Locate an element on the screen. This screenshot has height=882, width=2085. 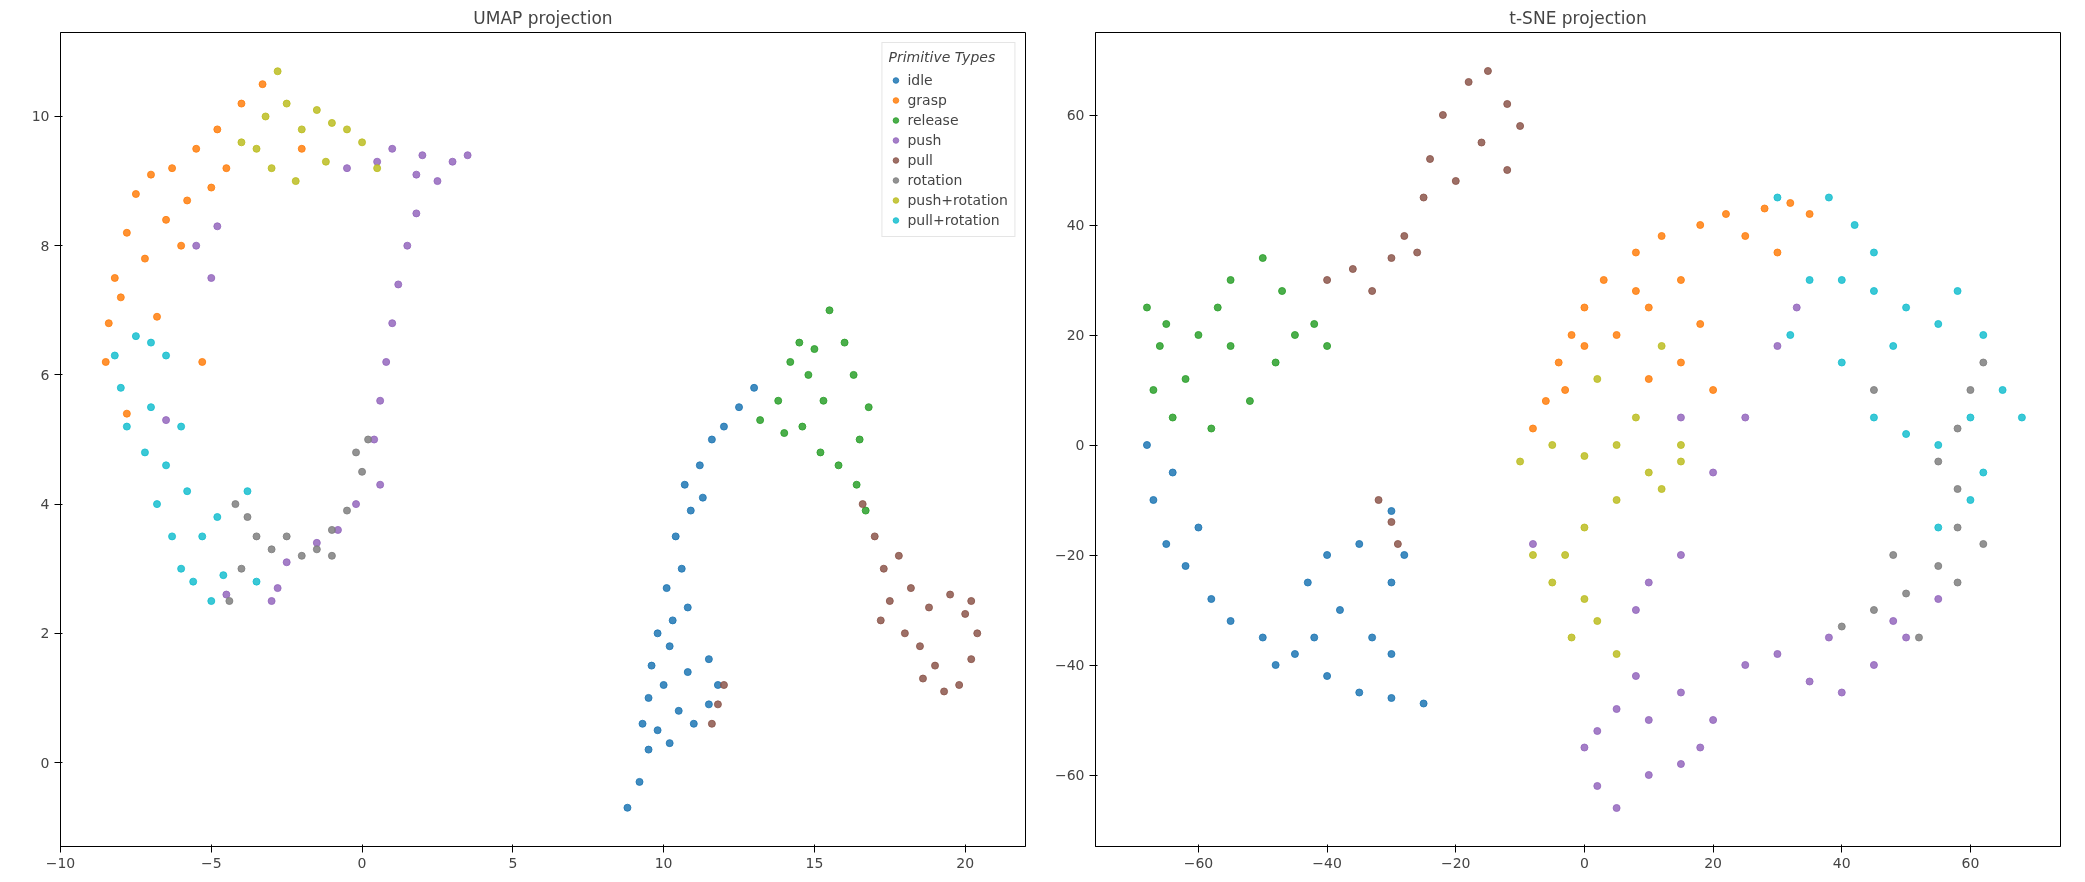
legend-label: release is located at coordinates (933, 120).